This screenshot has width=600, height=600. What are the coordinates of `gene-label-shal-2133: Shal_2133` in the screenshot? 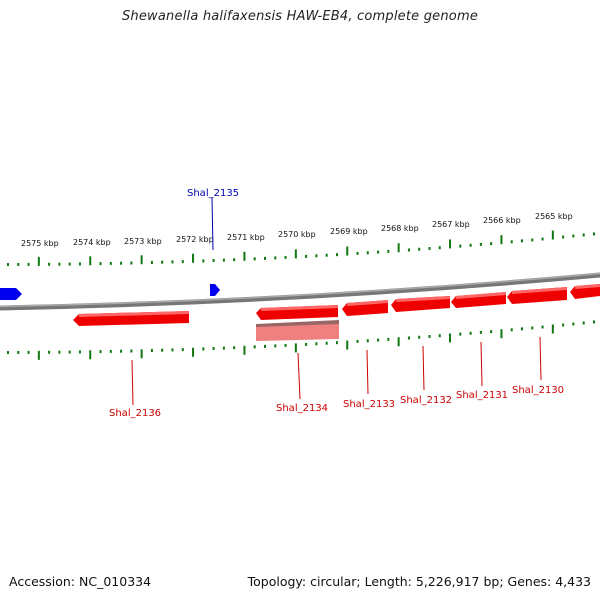 It's located at (369, 404).